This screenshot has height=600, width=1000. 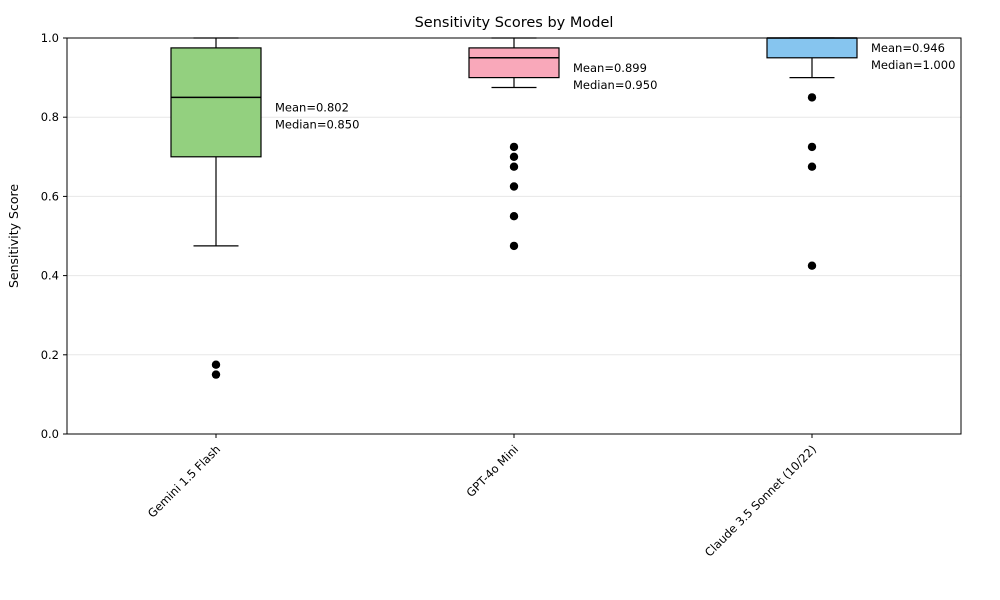 What do you see at coordinates (50, 38) in the screenshot?
I see `y-tick-label-1: 1.0` at bounding box center [50, 38].